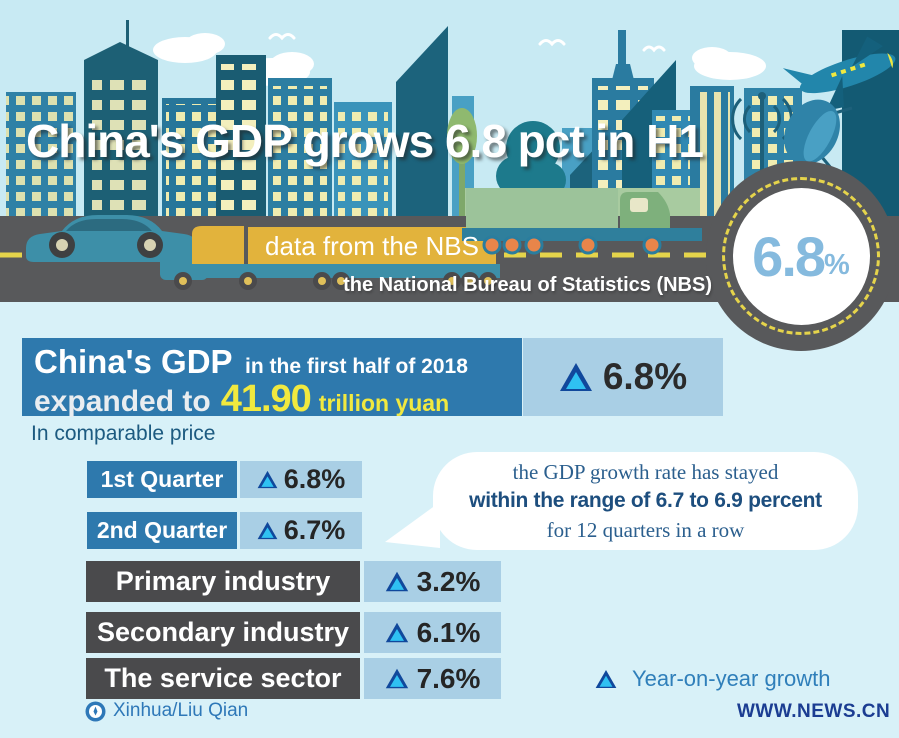 This screenshot has height=738, width=899. Describe the element at coordinates (112, 238) in the screenshot. I see `car` at that location.